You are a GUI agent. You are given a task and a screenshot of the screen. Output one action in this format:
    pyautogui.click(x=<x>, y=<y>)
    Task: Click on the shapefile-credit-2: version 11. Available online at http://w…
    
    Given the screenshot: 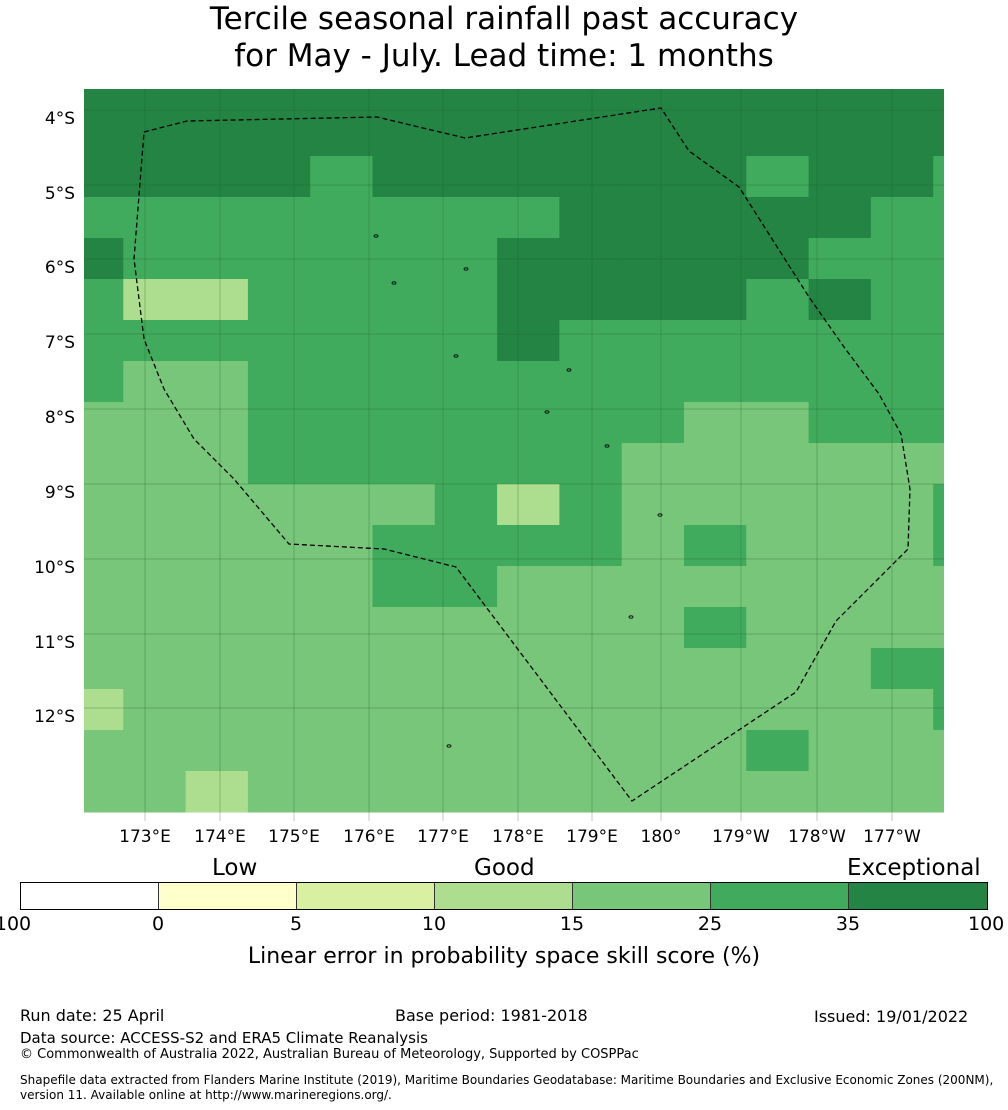 What is the action you would take?
    pyautogui.click(x=206, y=1095)
    